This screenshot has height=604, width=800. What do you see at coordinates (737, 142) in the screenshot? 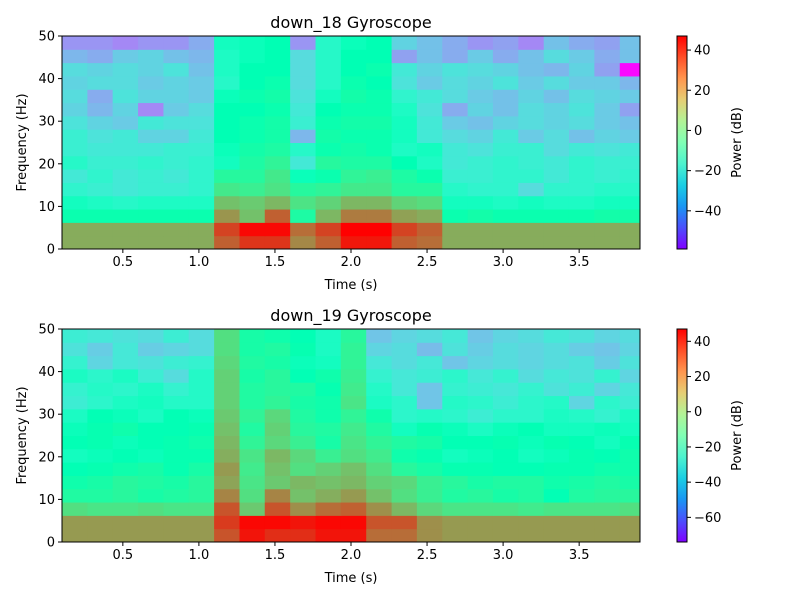
I see `colorbar-label-1: Power (dB)` at bounding box center [737, 142].